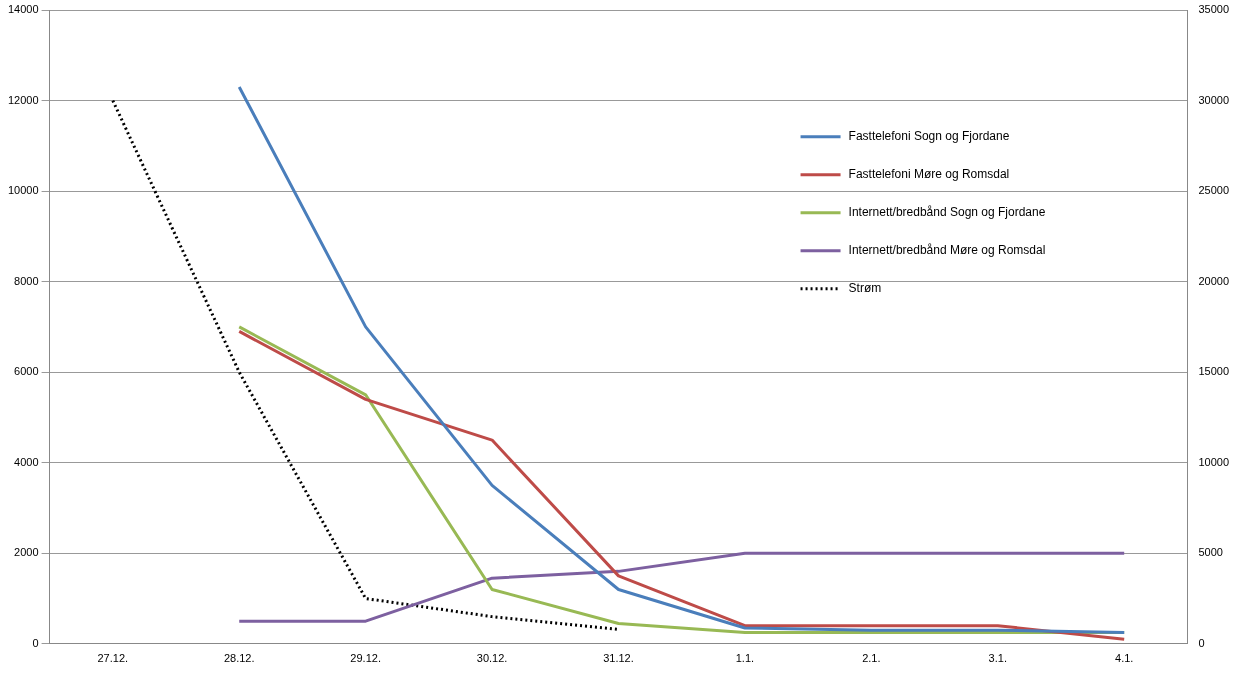 Image resolution: width=1237 pixels, height=674 pixels. Describe the element at coordinates (26, 280) in the screenshot. I see `y-tick-label: 8000` at that location.